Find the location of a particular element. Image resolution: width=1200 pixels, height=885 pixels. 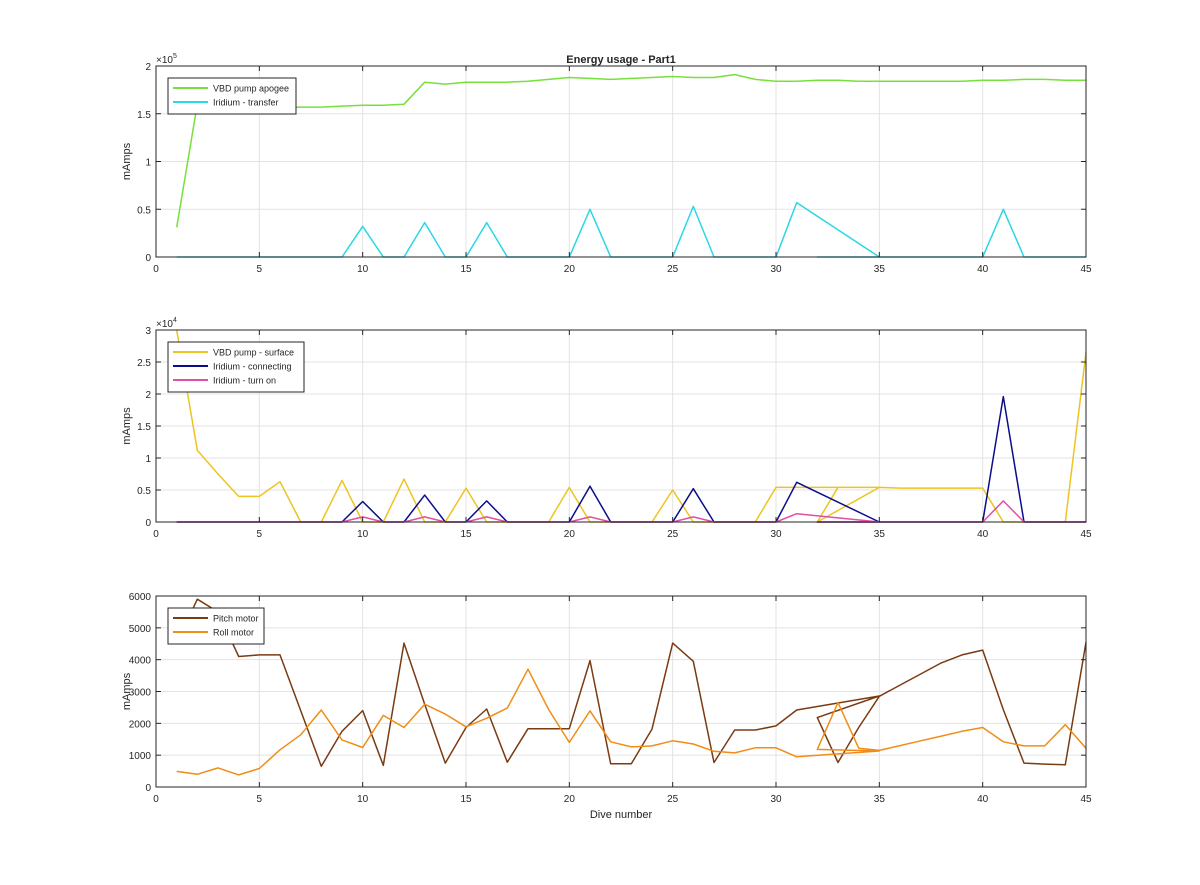

y-tick-label: 2000 is located at coordinates (140, 724).